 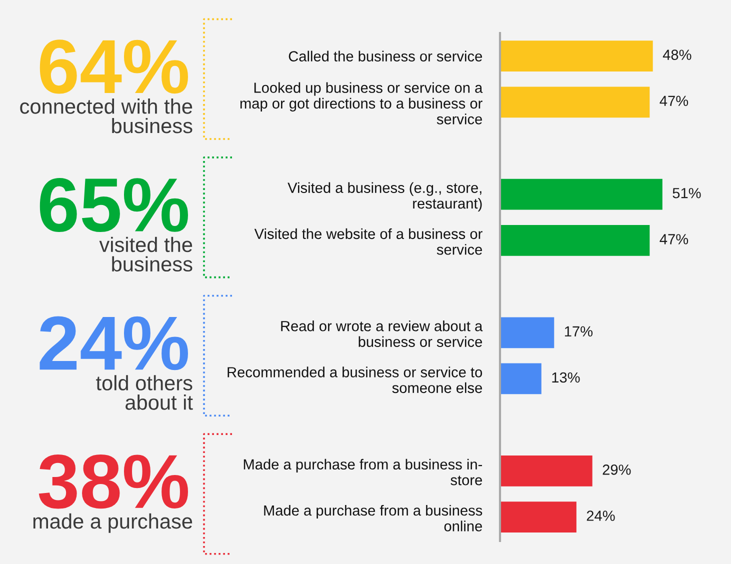 I want to click on text: made a purchase, so click(x=112, y=523).